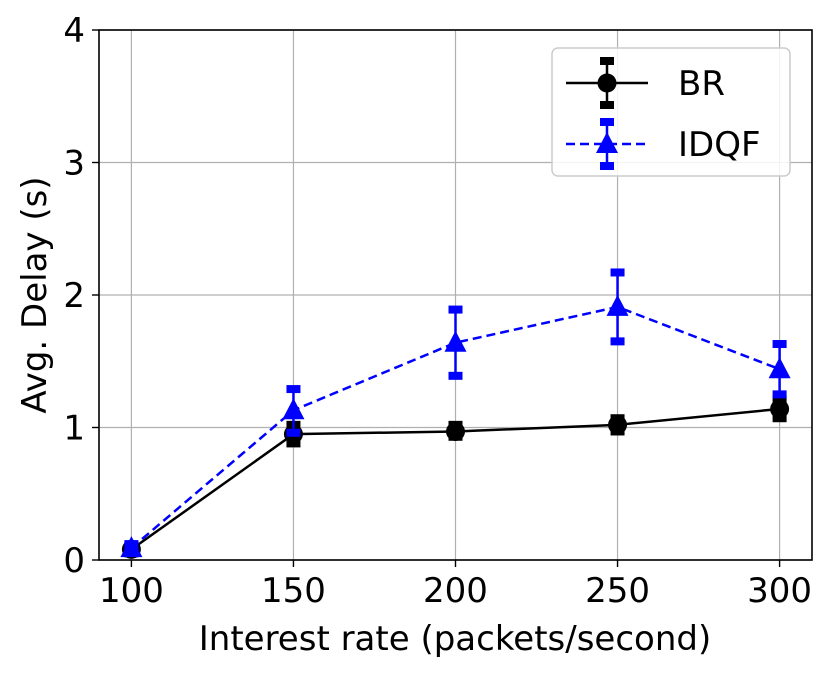 The image size is (831, 673). I want to click on x-tick-label: 300, so click(779, 591).